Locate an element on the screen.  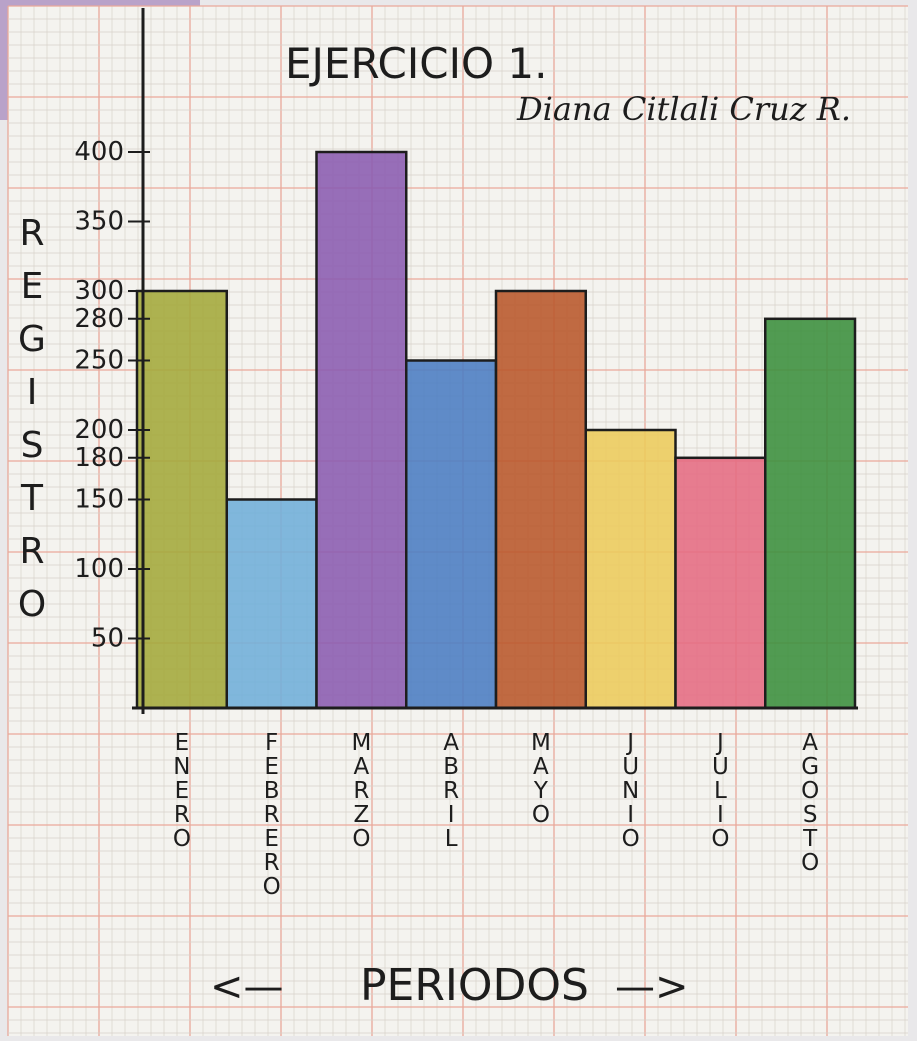
x-axis-label: PERIODOS is located at coordinates (474, 985).